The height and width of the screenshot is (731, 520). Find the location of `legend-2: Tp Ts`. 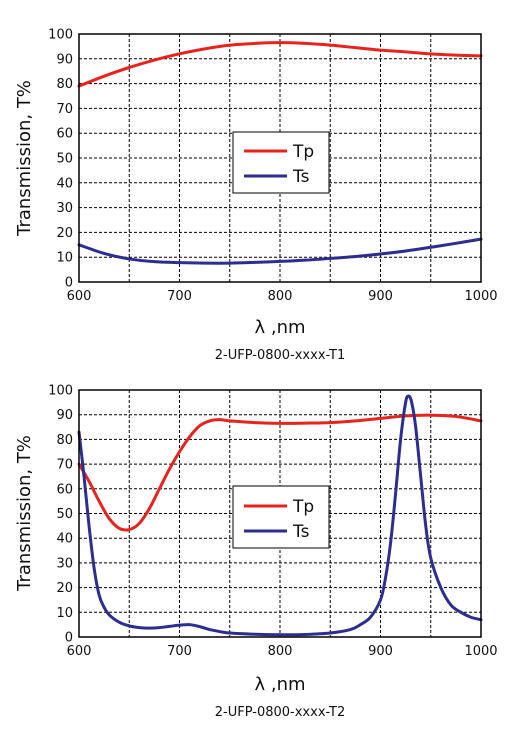

legend-2: Tp Ts is located at coordinates (281, 517).